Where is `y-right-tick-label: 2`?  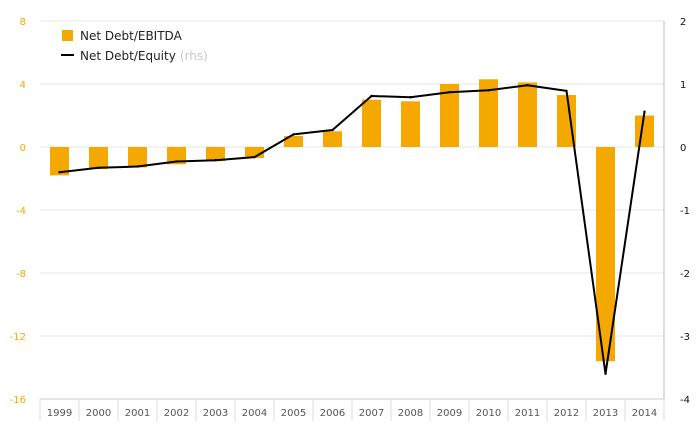 y-right-tick-label: 2 is located at coordinates (683, 22).